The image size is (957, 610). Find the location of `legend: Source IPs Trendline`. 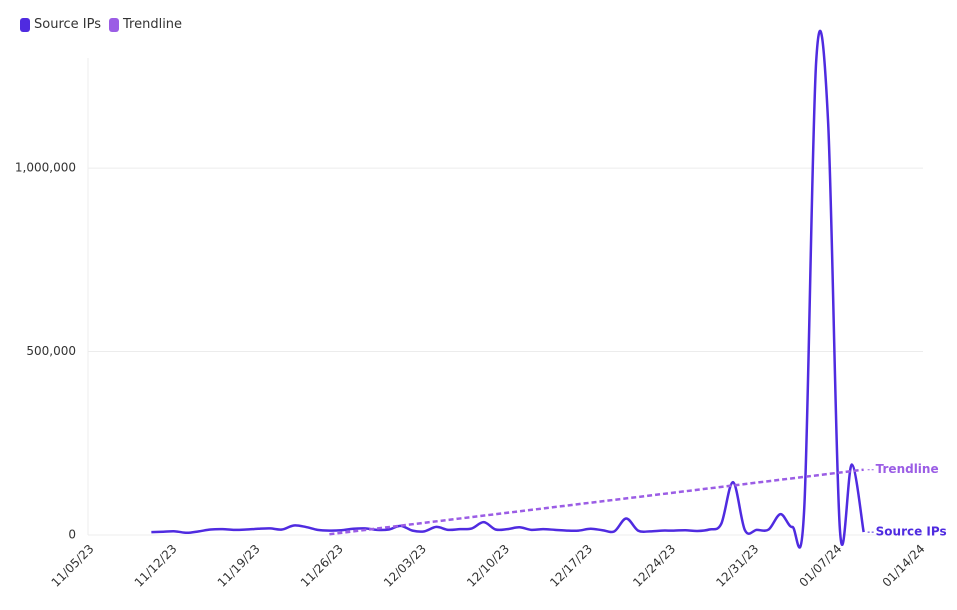

legend: Source IPs Trendline is located at coordinates (101, 24).